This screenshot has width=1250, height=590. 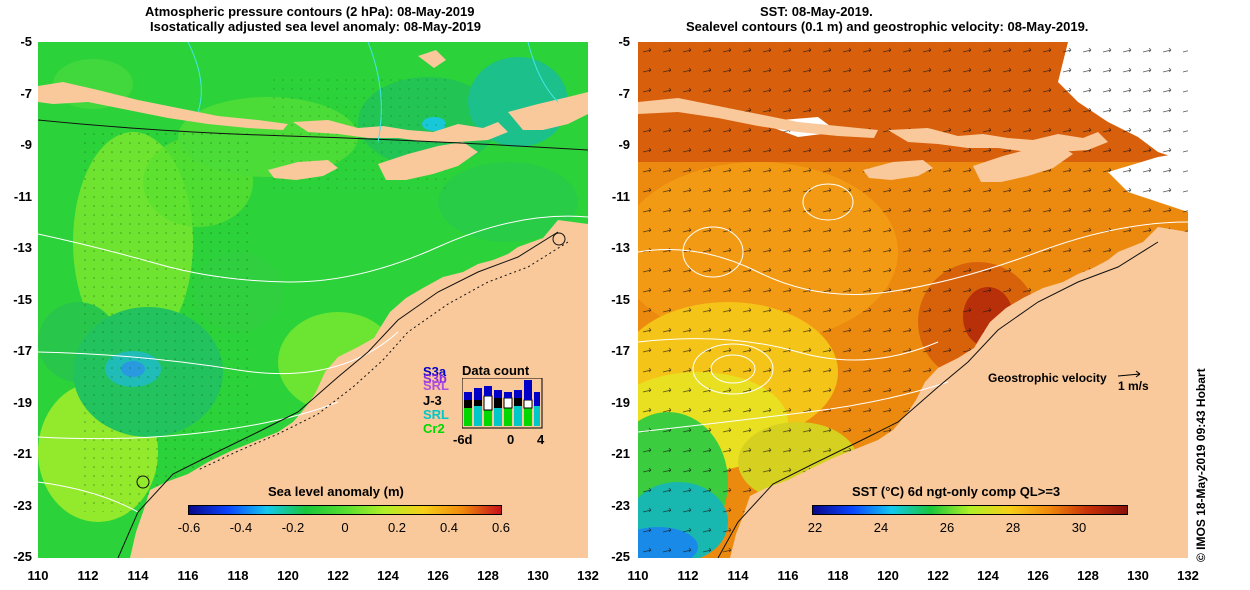 I want to click on right-x-tick: 124, so click(x=988, y=575).